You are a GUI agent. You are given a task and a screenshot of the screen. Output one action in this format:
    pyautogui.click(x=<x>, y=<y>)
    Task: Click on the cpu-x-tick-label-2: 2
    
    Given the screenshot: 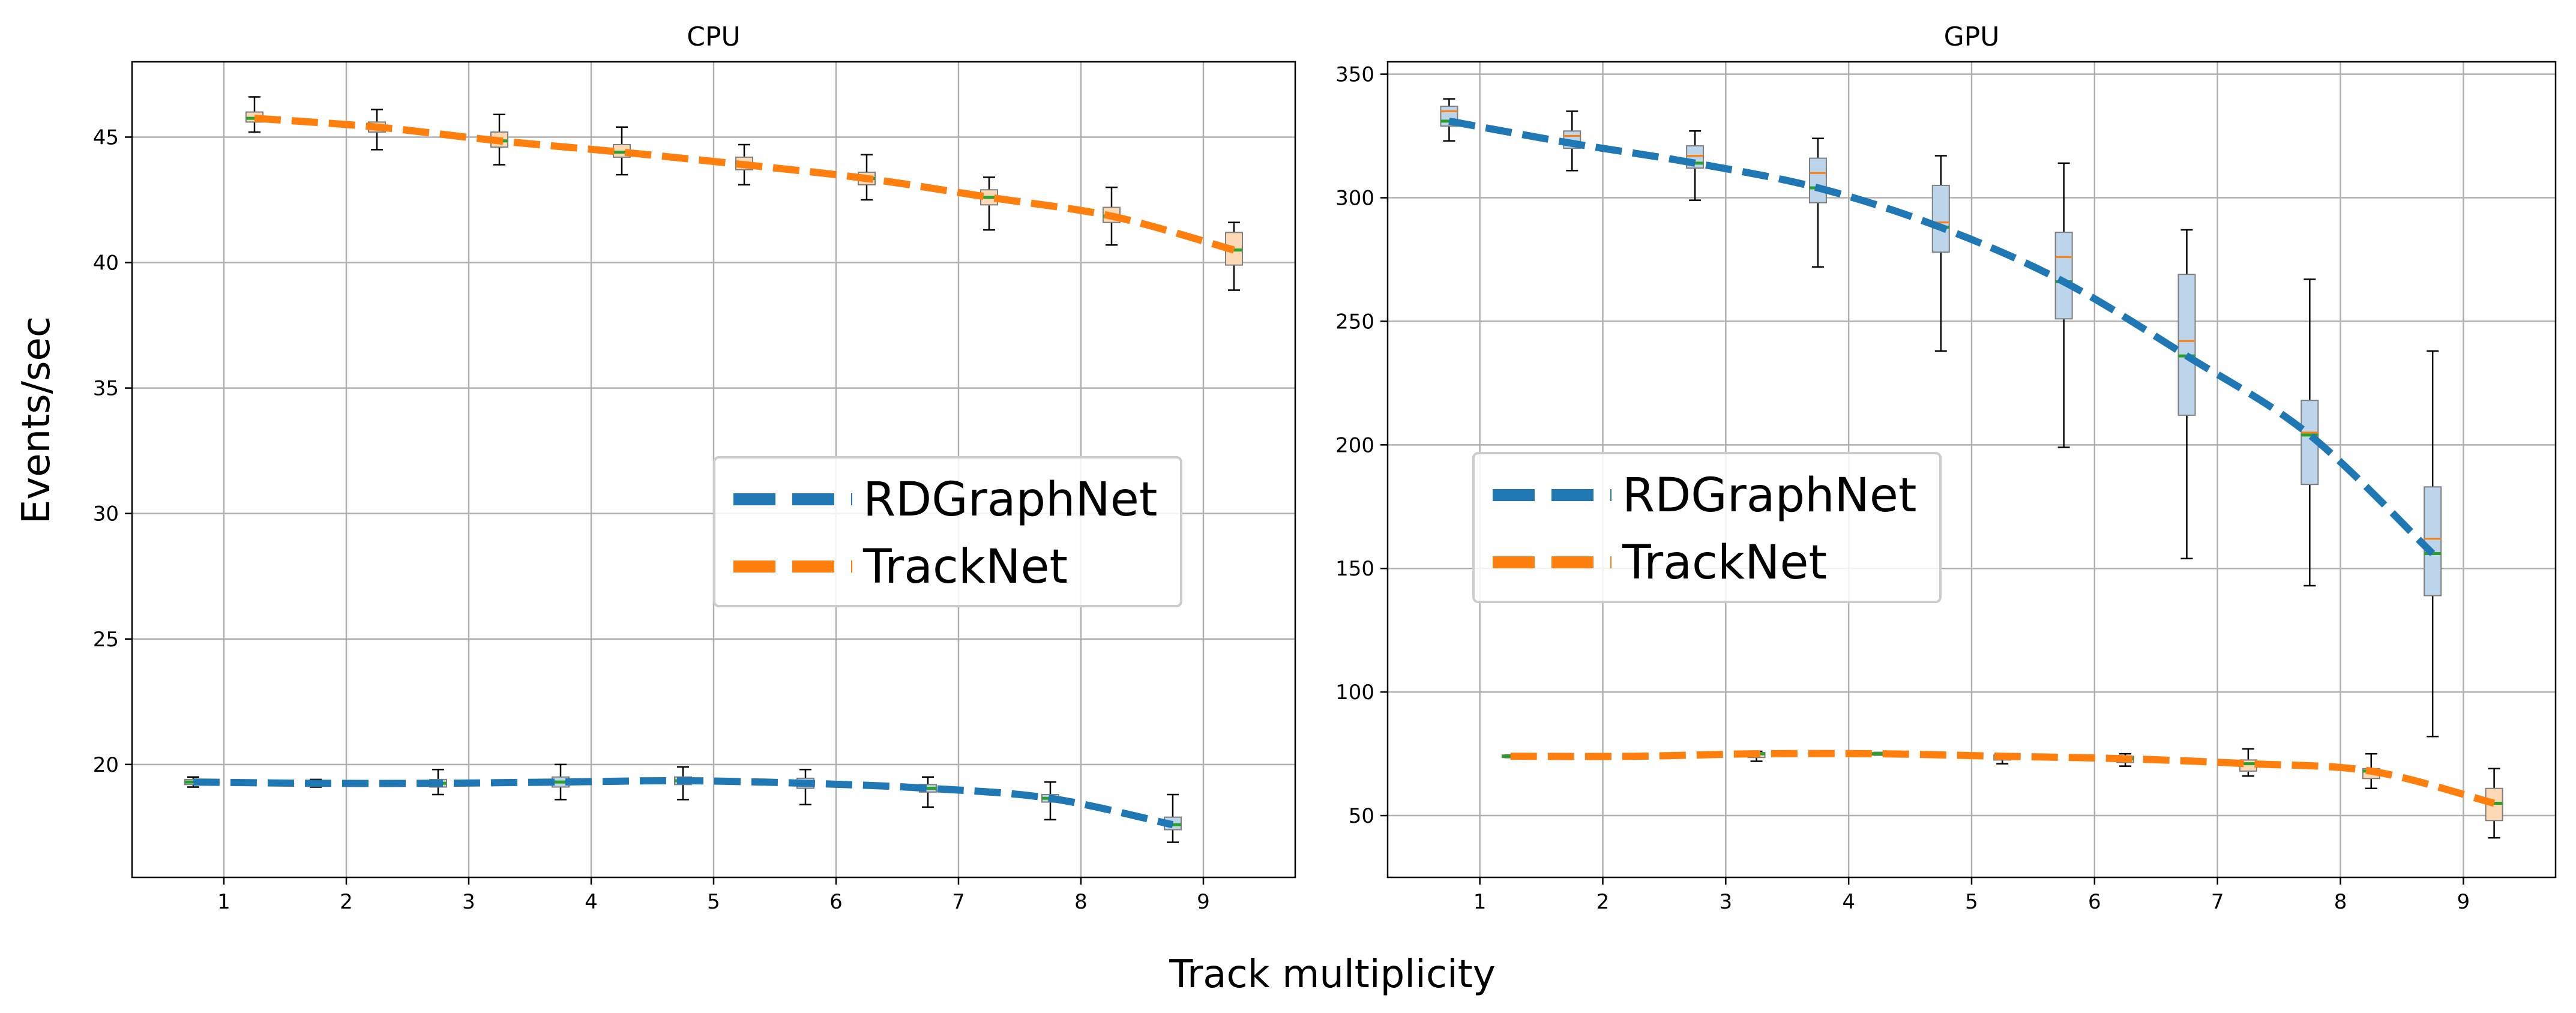 What is the action you would take?
    pyautogui.click(x=346, y=902)
    